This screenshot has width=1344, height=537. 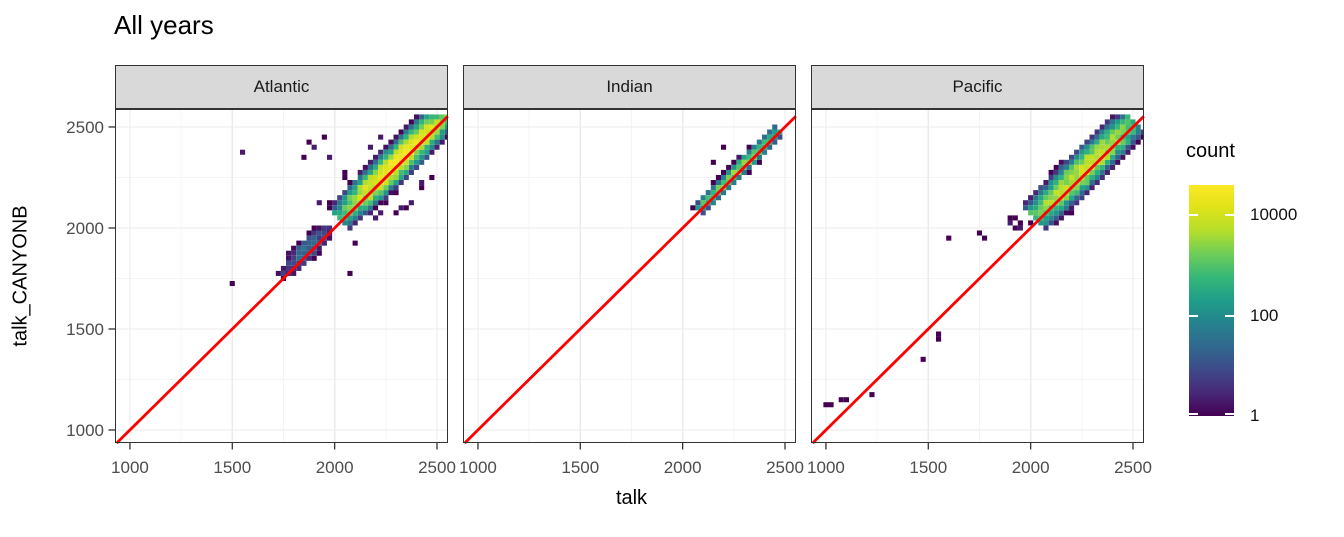 What do you see at coordinates (629, 87) in the screenshot?
I see `facet-strip-indian: Indian` at bounding box center [629, 87].